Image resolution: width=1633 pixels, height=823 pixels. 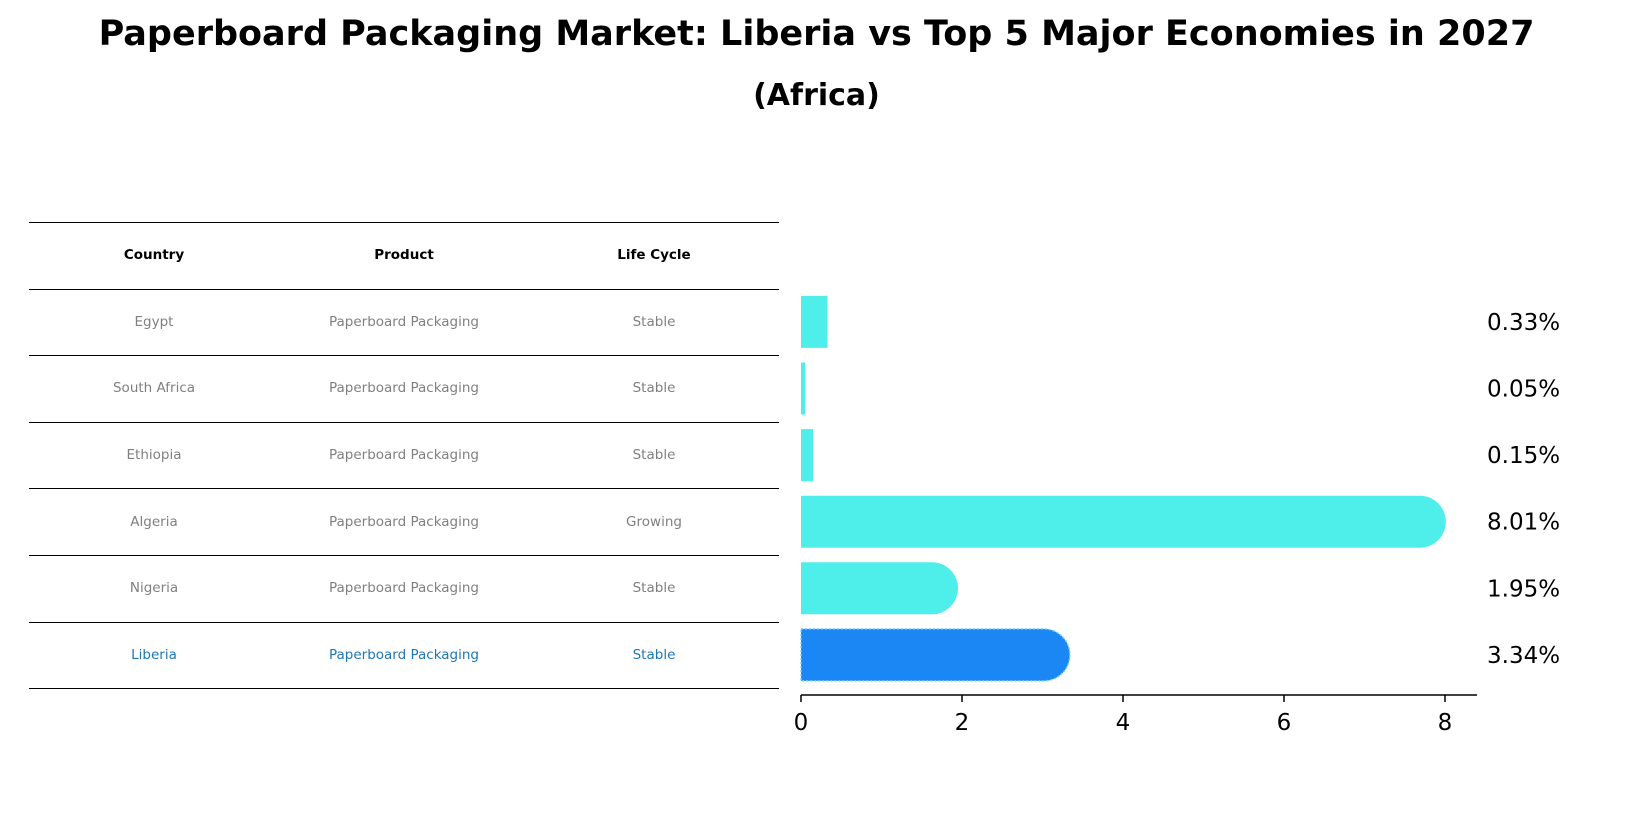 I want to click on bar-highlight-outline, so click(x=935, y=655).